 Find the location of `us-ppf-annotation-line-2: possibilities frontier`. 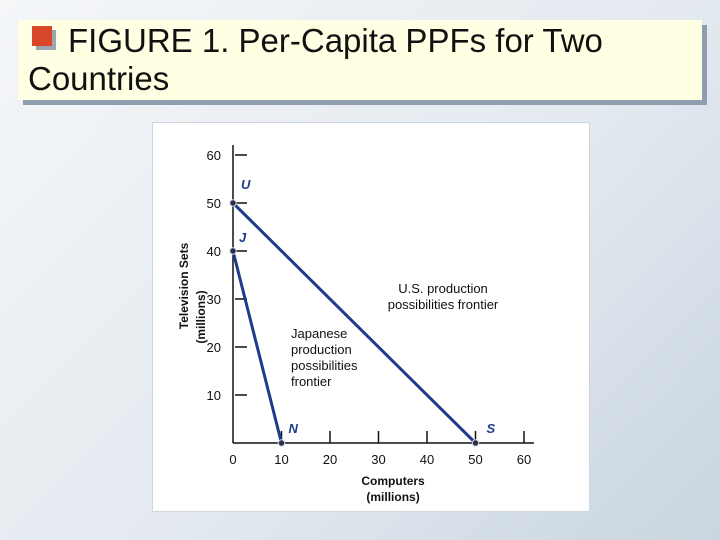

us-ppf-annotation-line-2: possibilities frontier is located at coordinates (443, 304).